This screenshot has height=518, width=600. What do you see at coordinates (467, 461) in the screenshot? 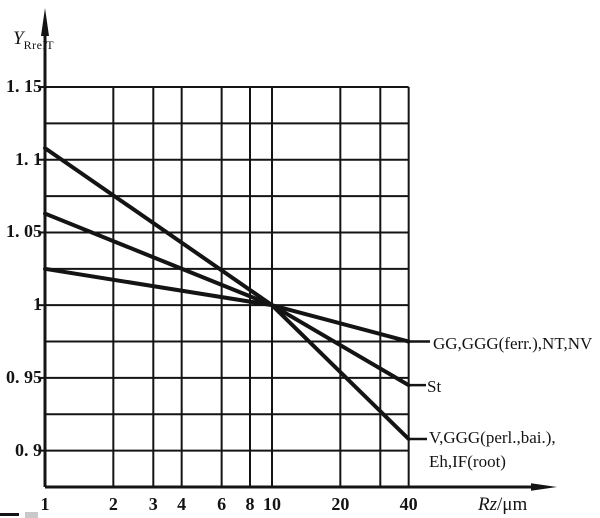
I see `annotation-series-v-line2: Eh,IF(root)` at bounding box center [467, 461].